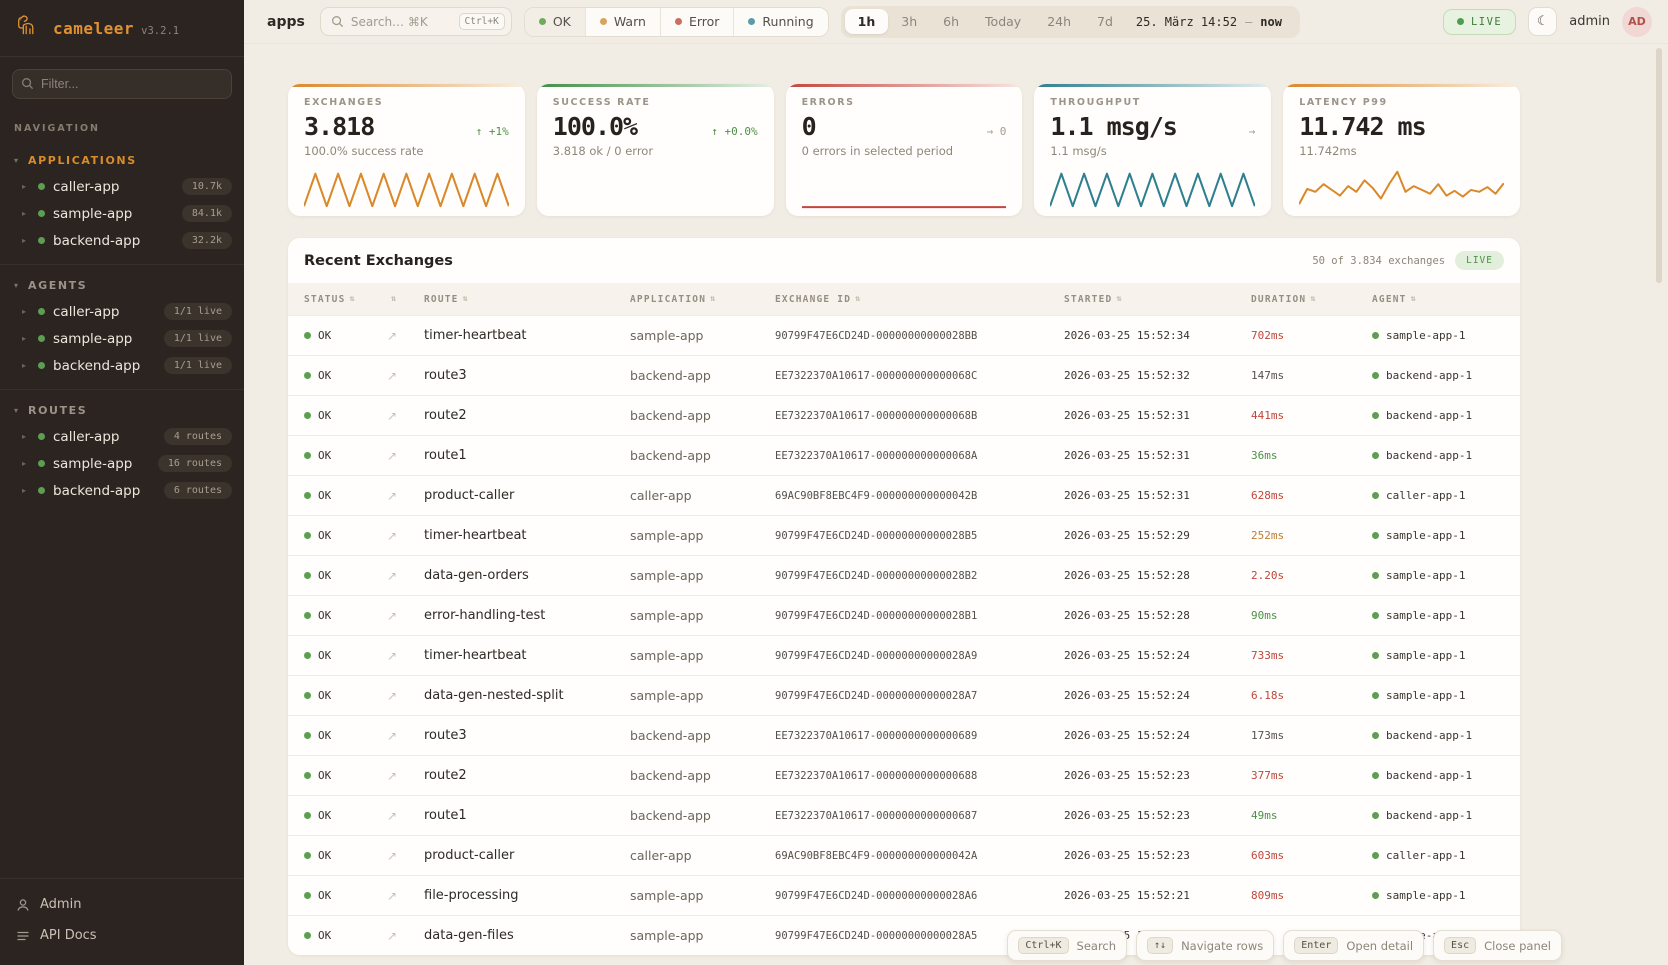 This screenshot has width=1668, height=965. What do you see at coordinates (122, 490) in the screenshot?
I see `sidebar-item-backend-app: ▸ backend-app 6 routes` at bounding box center [122, 490].